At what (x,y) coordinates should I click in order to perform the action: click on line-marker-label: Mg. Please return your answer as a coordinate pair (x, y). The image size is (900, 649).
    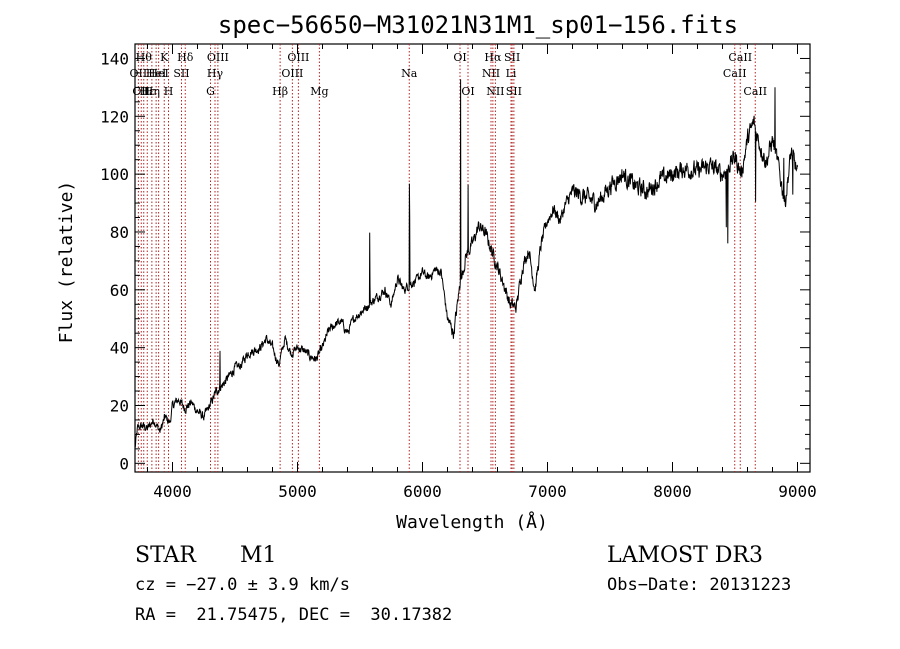
    Looking at the image, I should click on (319, 91).